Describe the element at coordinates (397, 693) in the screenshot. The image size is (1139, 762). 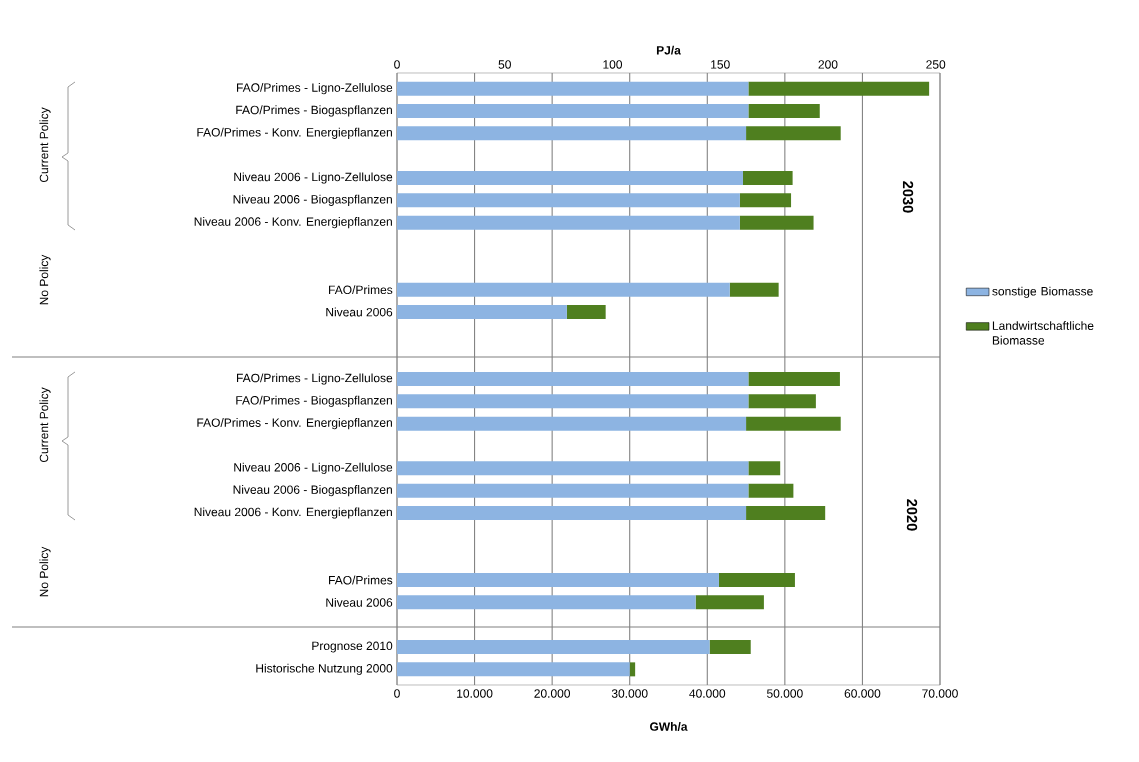
I see `x-tick-label: 0` at that location.